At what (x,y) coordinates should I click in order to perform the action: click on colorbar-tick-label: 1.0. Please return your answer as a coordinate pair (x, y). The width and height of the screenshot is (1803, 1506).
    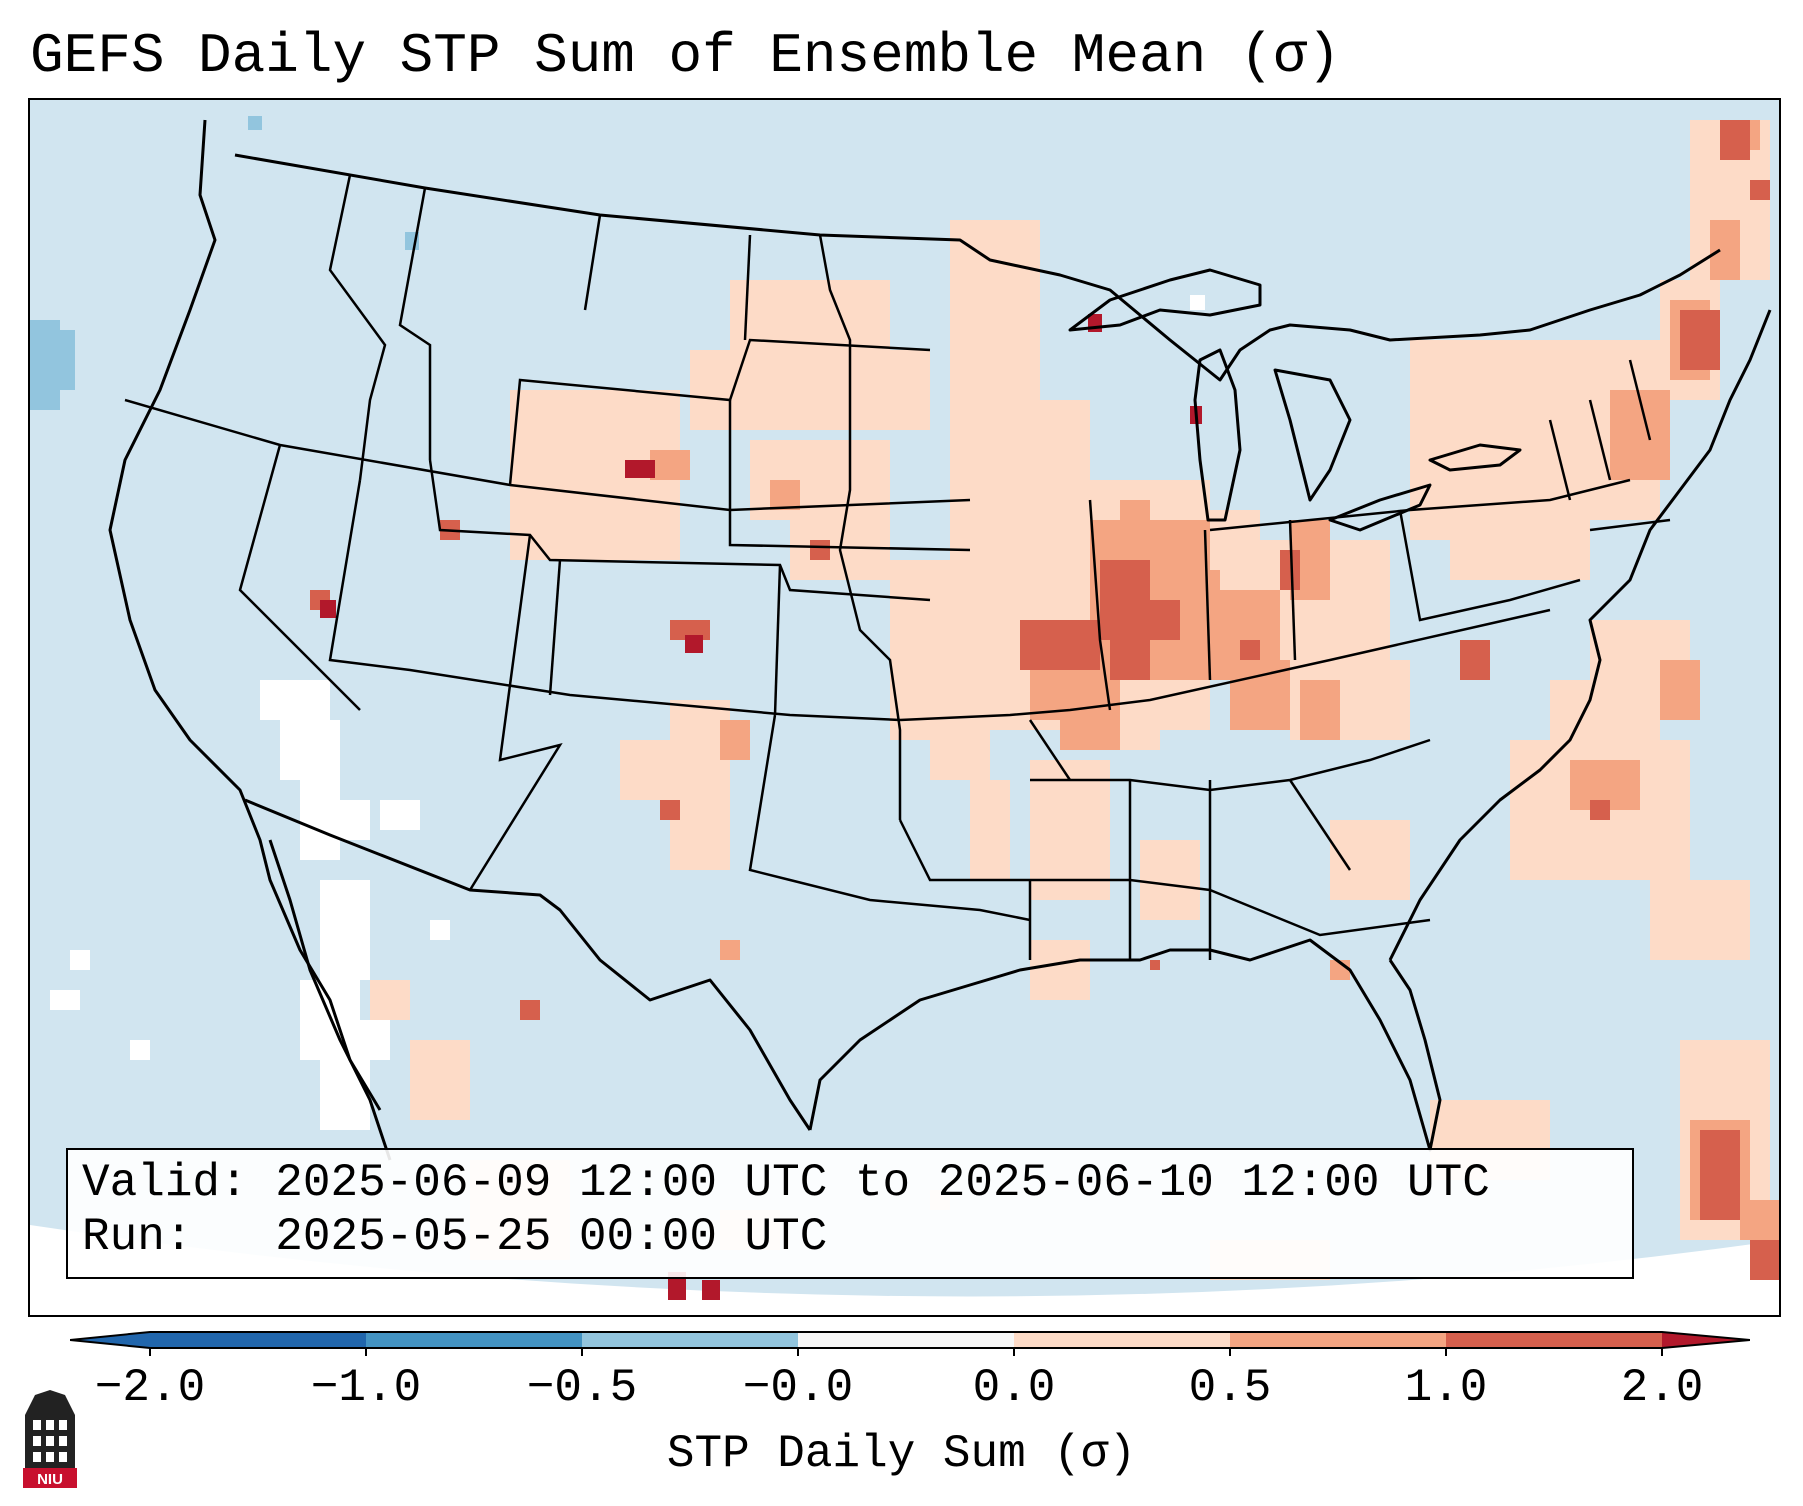
    Looking at the image, I should click on (1446, 1388).